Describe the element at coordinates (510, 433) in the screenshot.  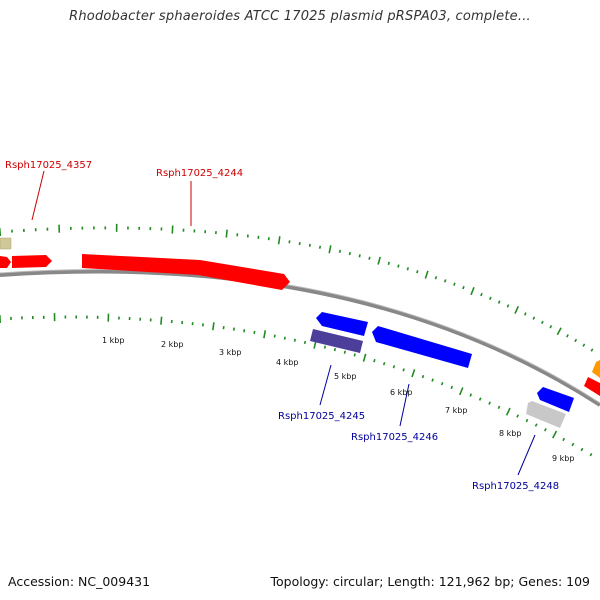
I see `scale-label-8: 8 kbp` at that location.